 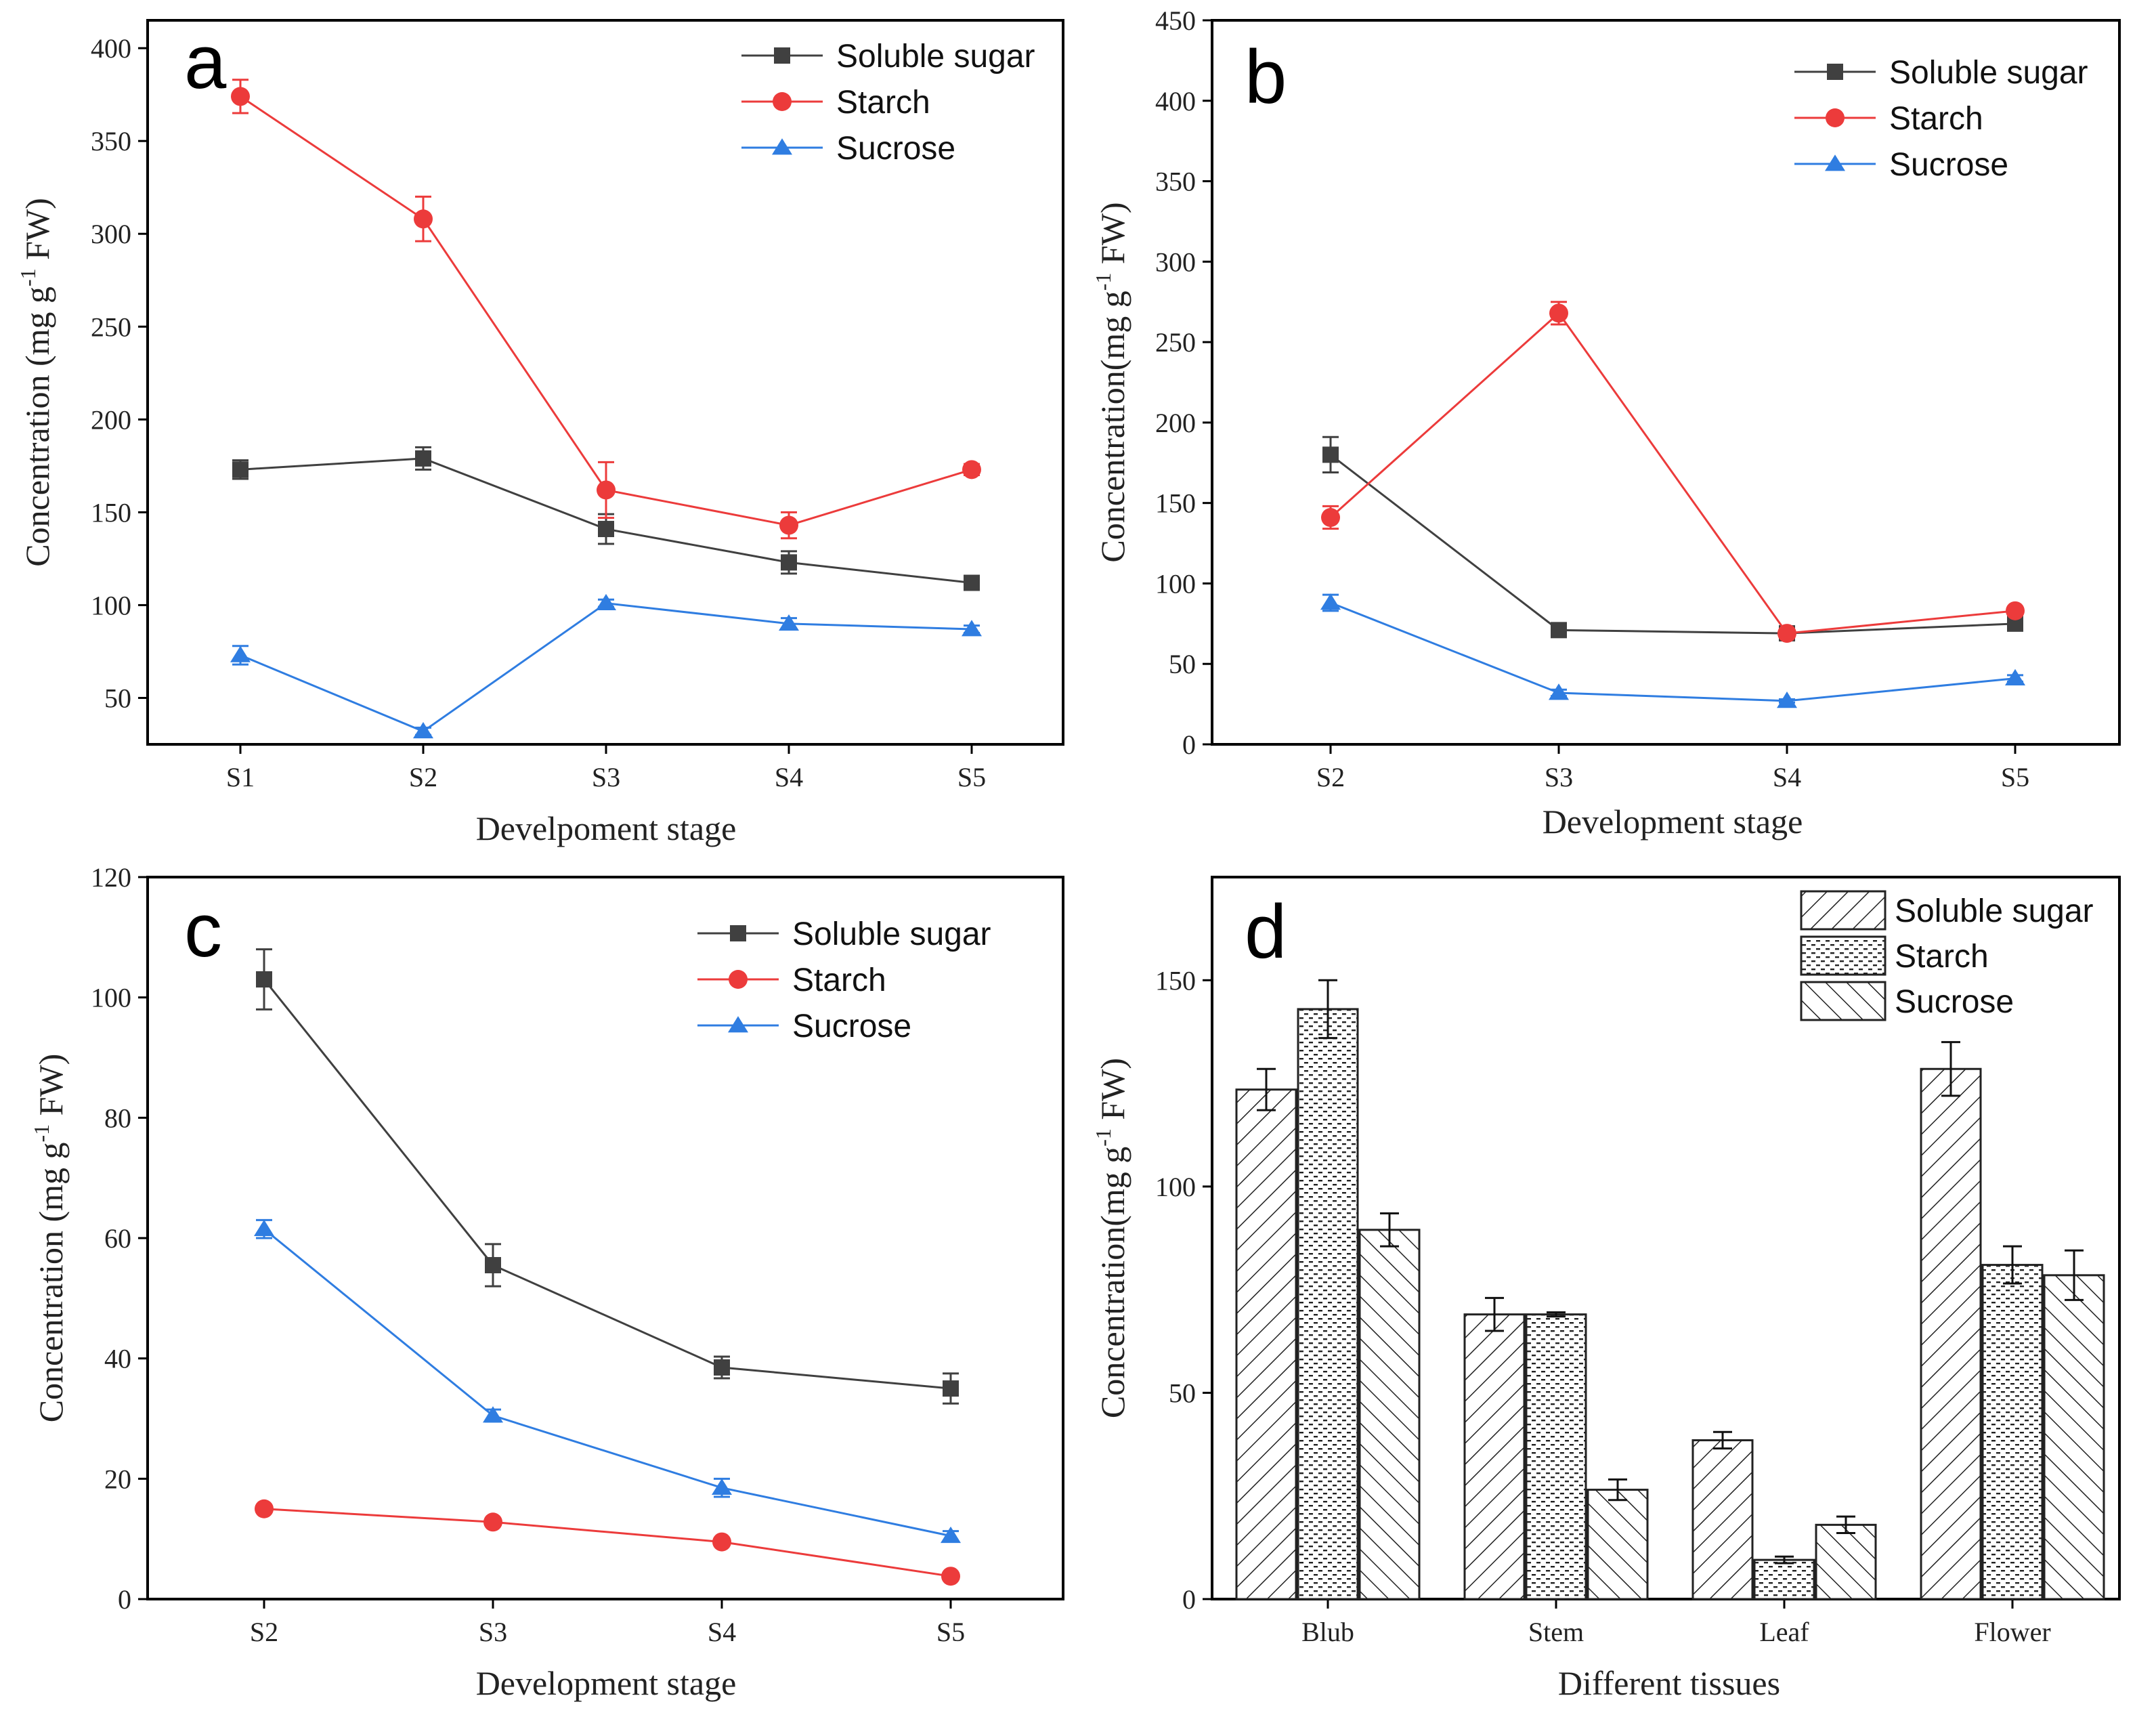 I want to click on y-tick-label: 400, so click(x=1175, y=101).